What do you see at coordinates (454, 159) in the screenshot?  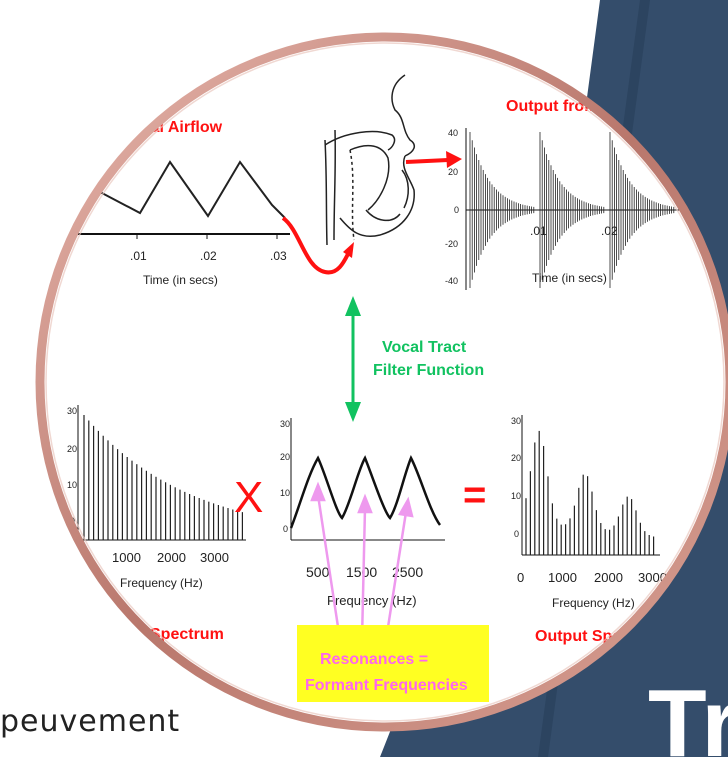 I see `lips-arrow-head` at bounding box center [454, 159].